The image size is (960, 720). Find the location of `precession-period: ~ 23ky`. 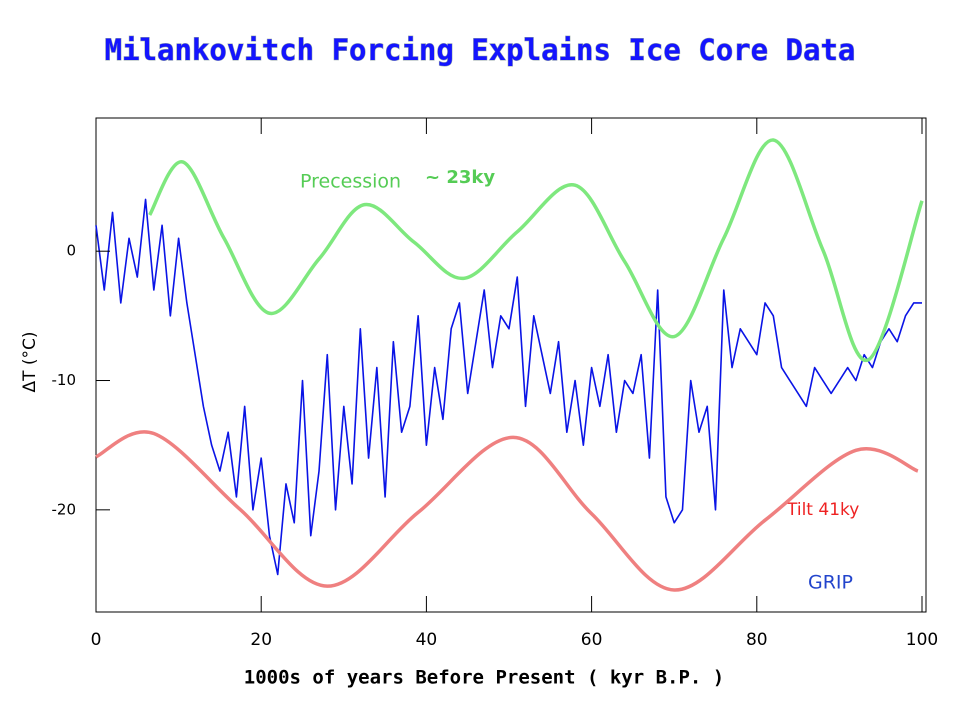

precession-period: ~ 23ky is located at coordinates (460, 177).